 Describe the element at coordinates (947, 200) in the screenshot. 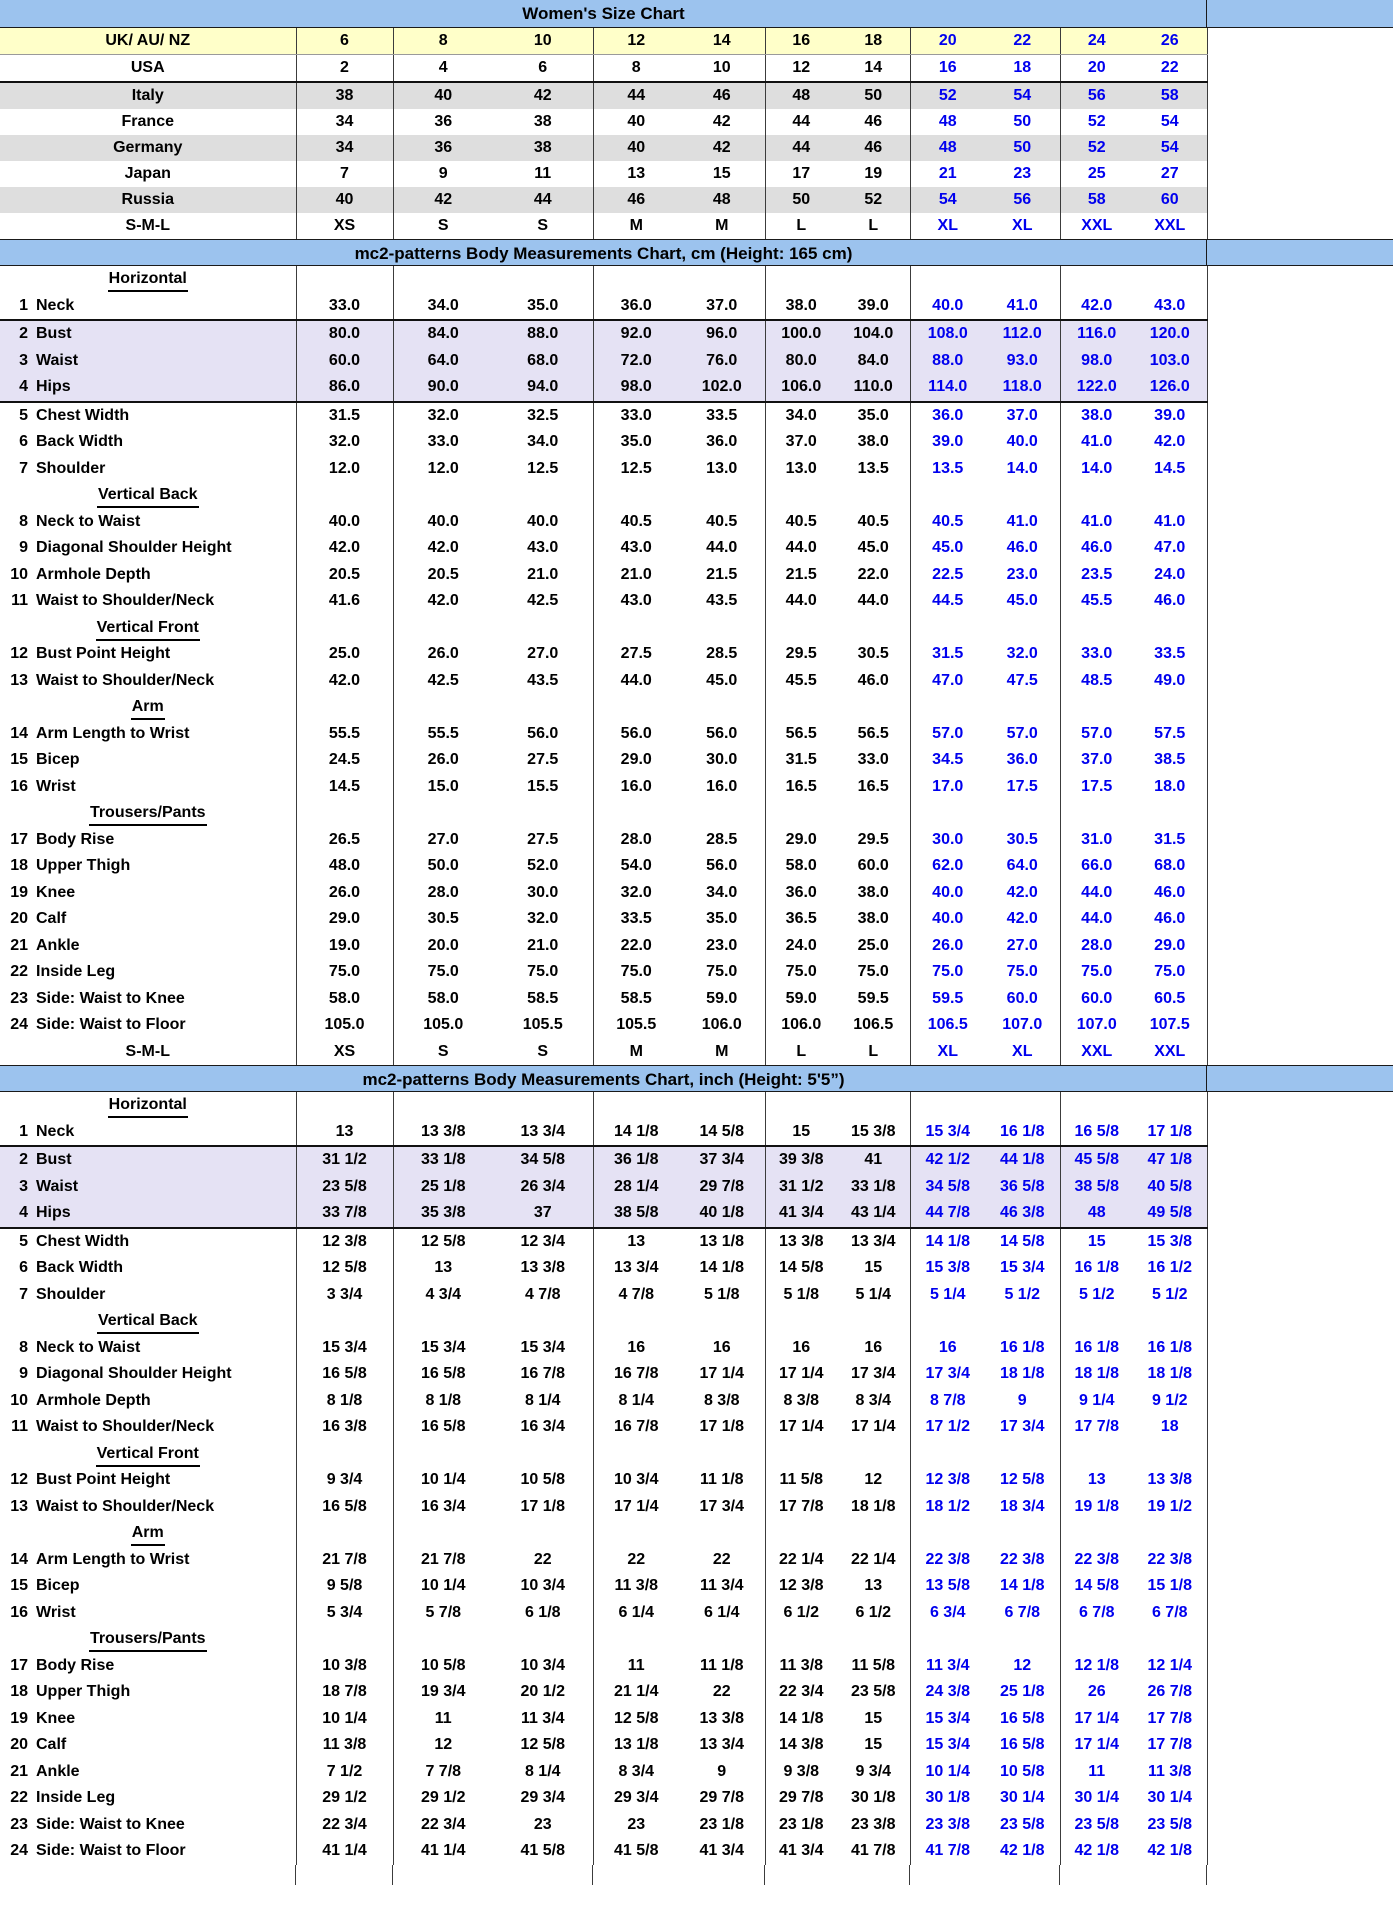

I see `value-cell: 54` at that location.